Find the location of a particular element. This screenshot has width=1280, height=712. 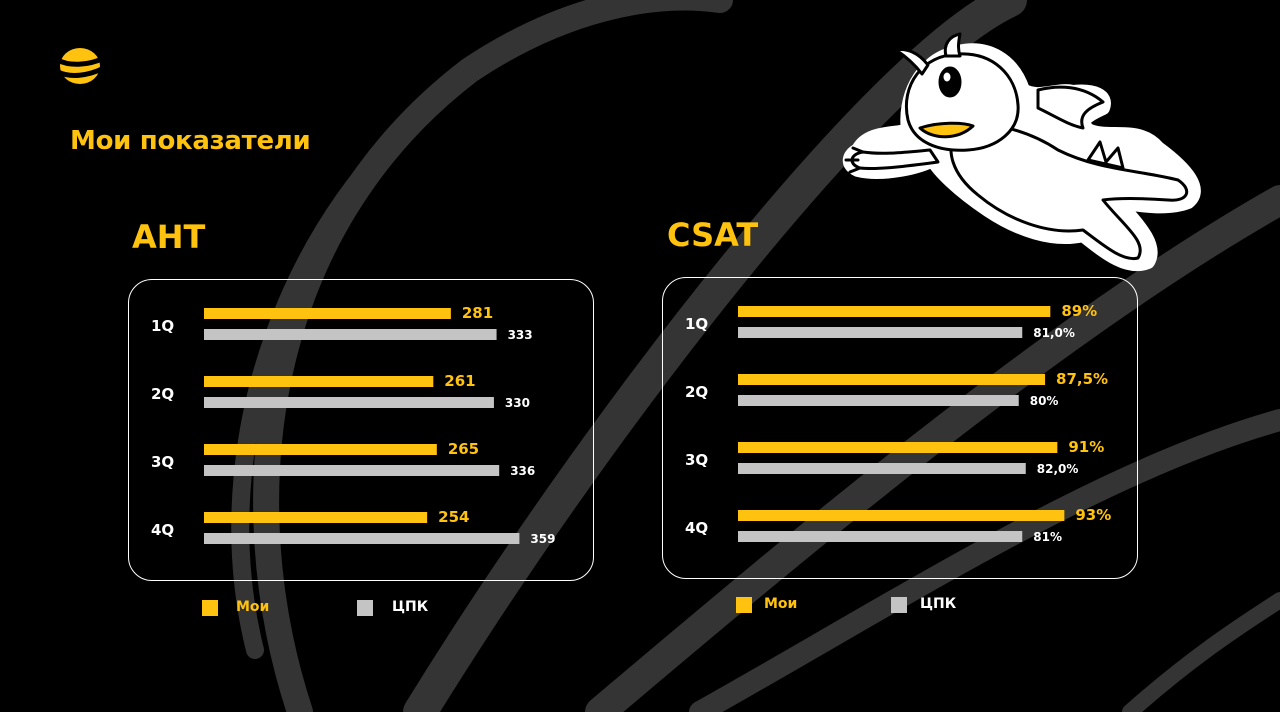

aht-value-label-mine: 254 is located at coordinates (453, 517).